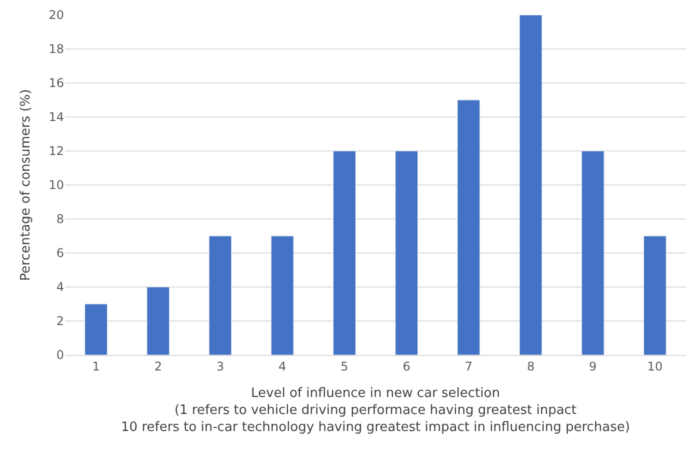  Describe the element at coordinates (375, 410) in the screenshot. I see `x-axis-title: Level of influence in new car selection (1 refers to vehicle driving performace having greatest inpact 10 refers to in-car technology having greatest impact in influencing perchase)` at that location.